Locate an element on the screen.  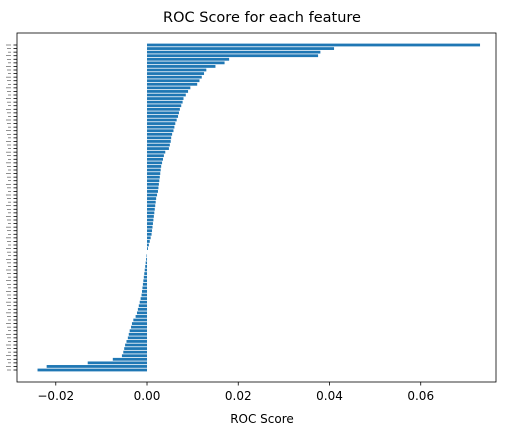
x-tick-label: 0.04 is located at coordinates (329, 396).